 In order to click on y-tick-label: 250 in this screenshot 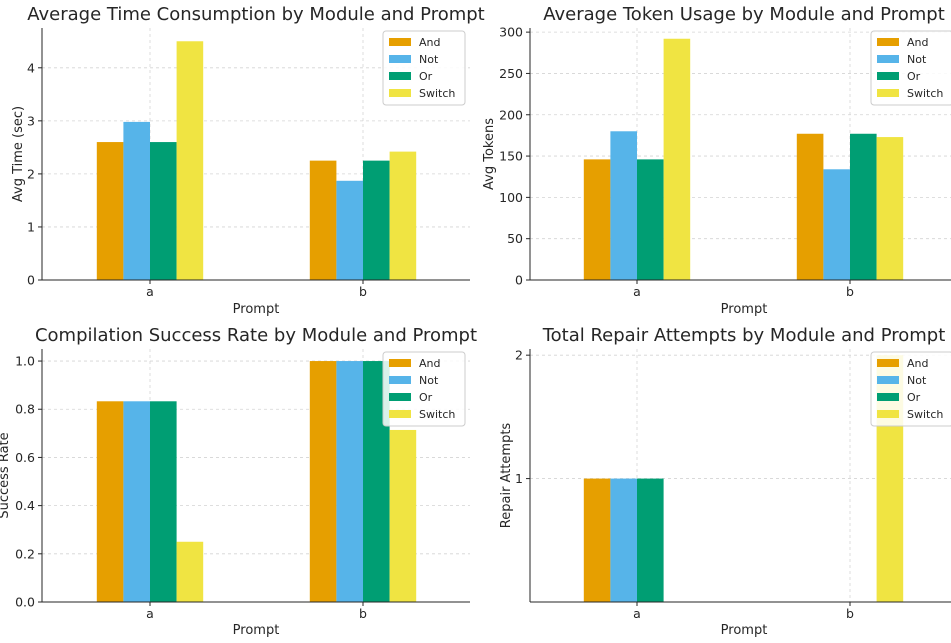, I will do `click(511, 73)`.